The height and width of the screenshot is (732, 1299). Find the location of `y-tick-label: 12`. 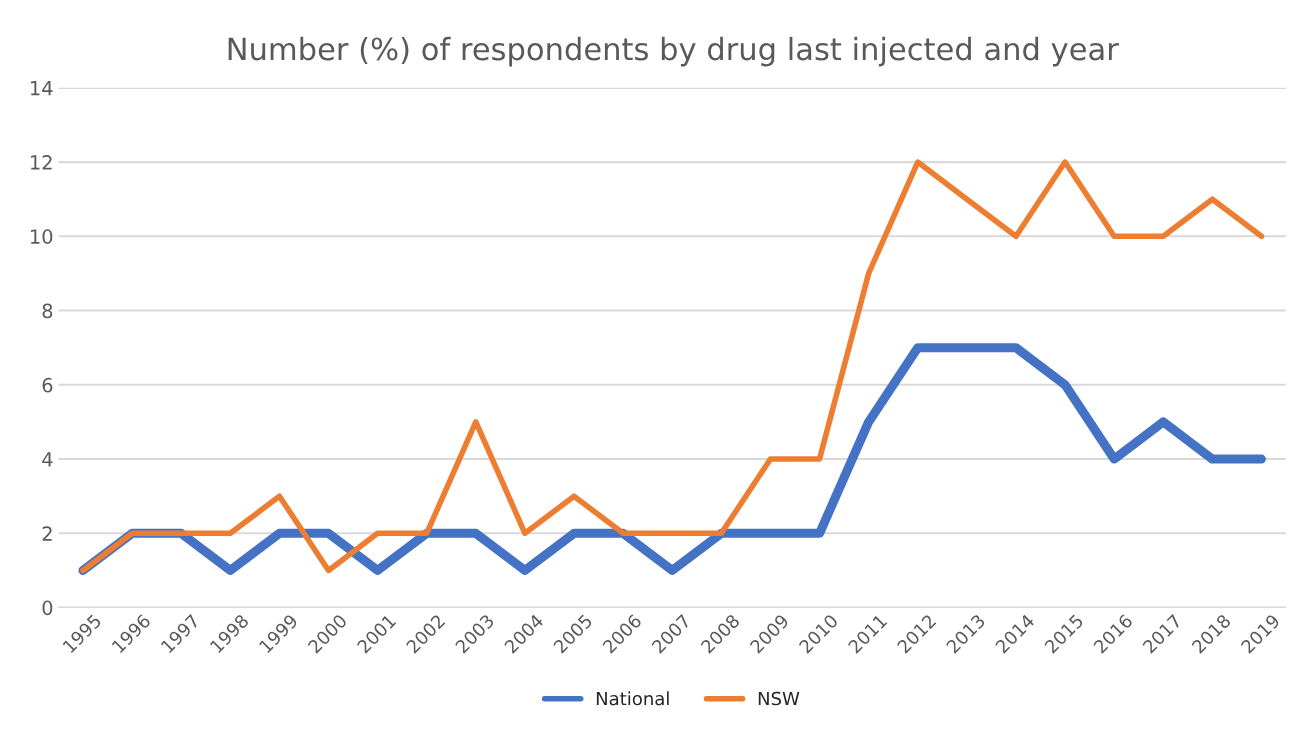

y-tick-label: 12 is located at coordinates (41, 162).